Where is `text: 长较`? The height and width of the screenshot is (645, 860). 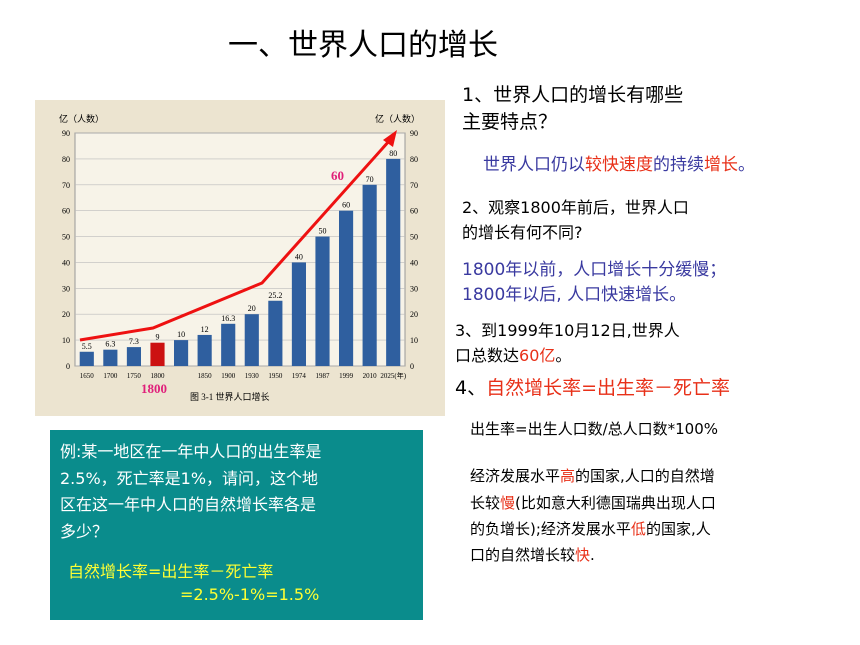 text: 长较 is located at coordinates (485, 503).